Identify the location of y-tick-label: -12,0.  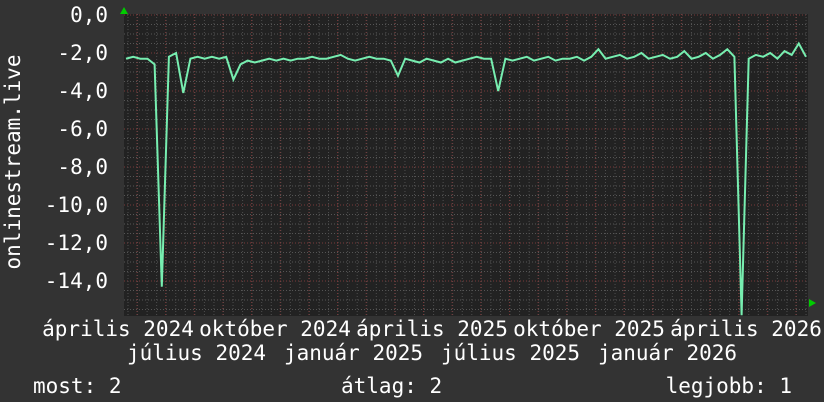
(76, 243).